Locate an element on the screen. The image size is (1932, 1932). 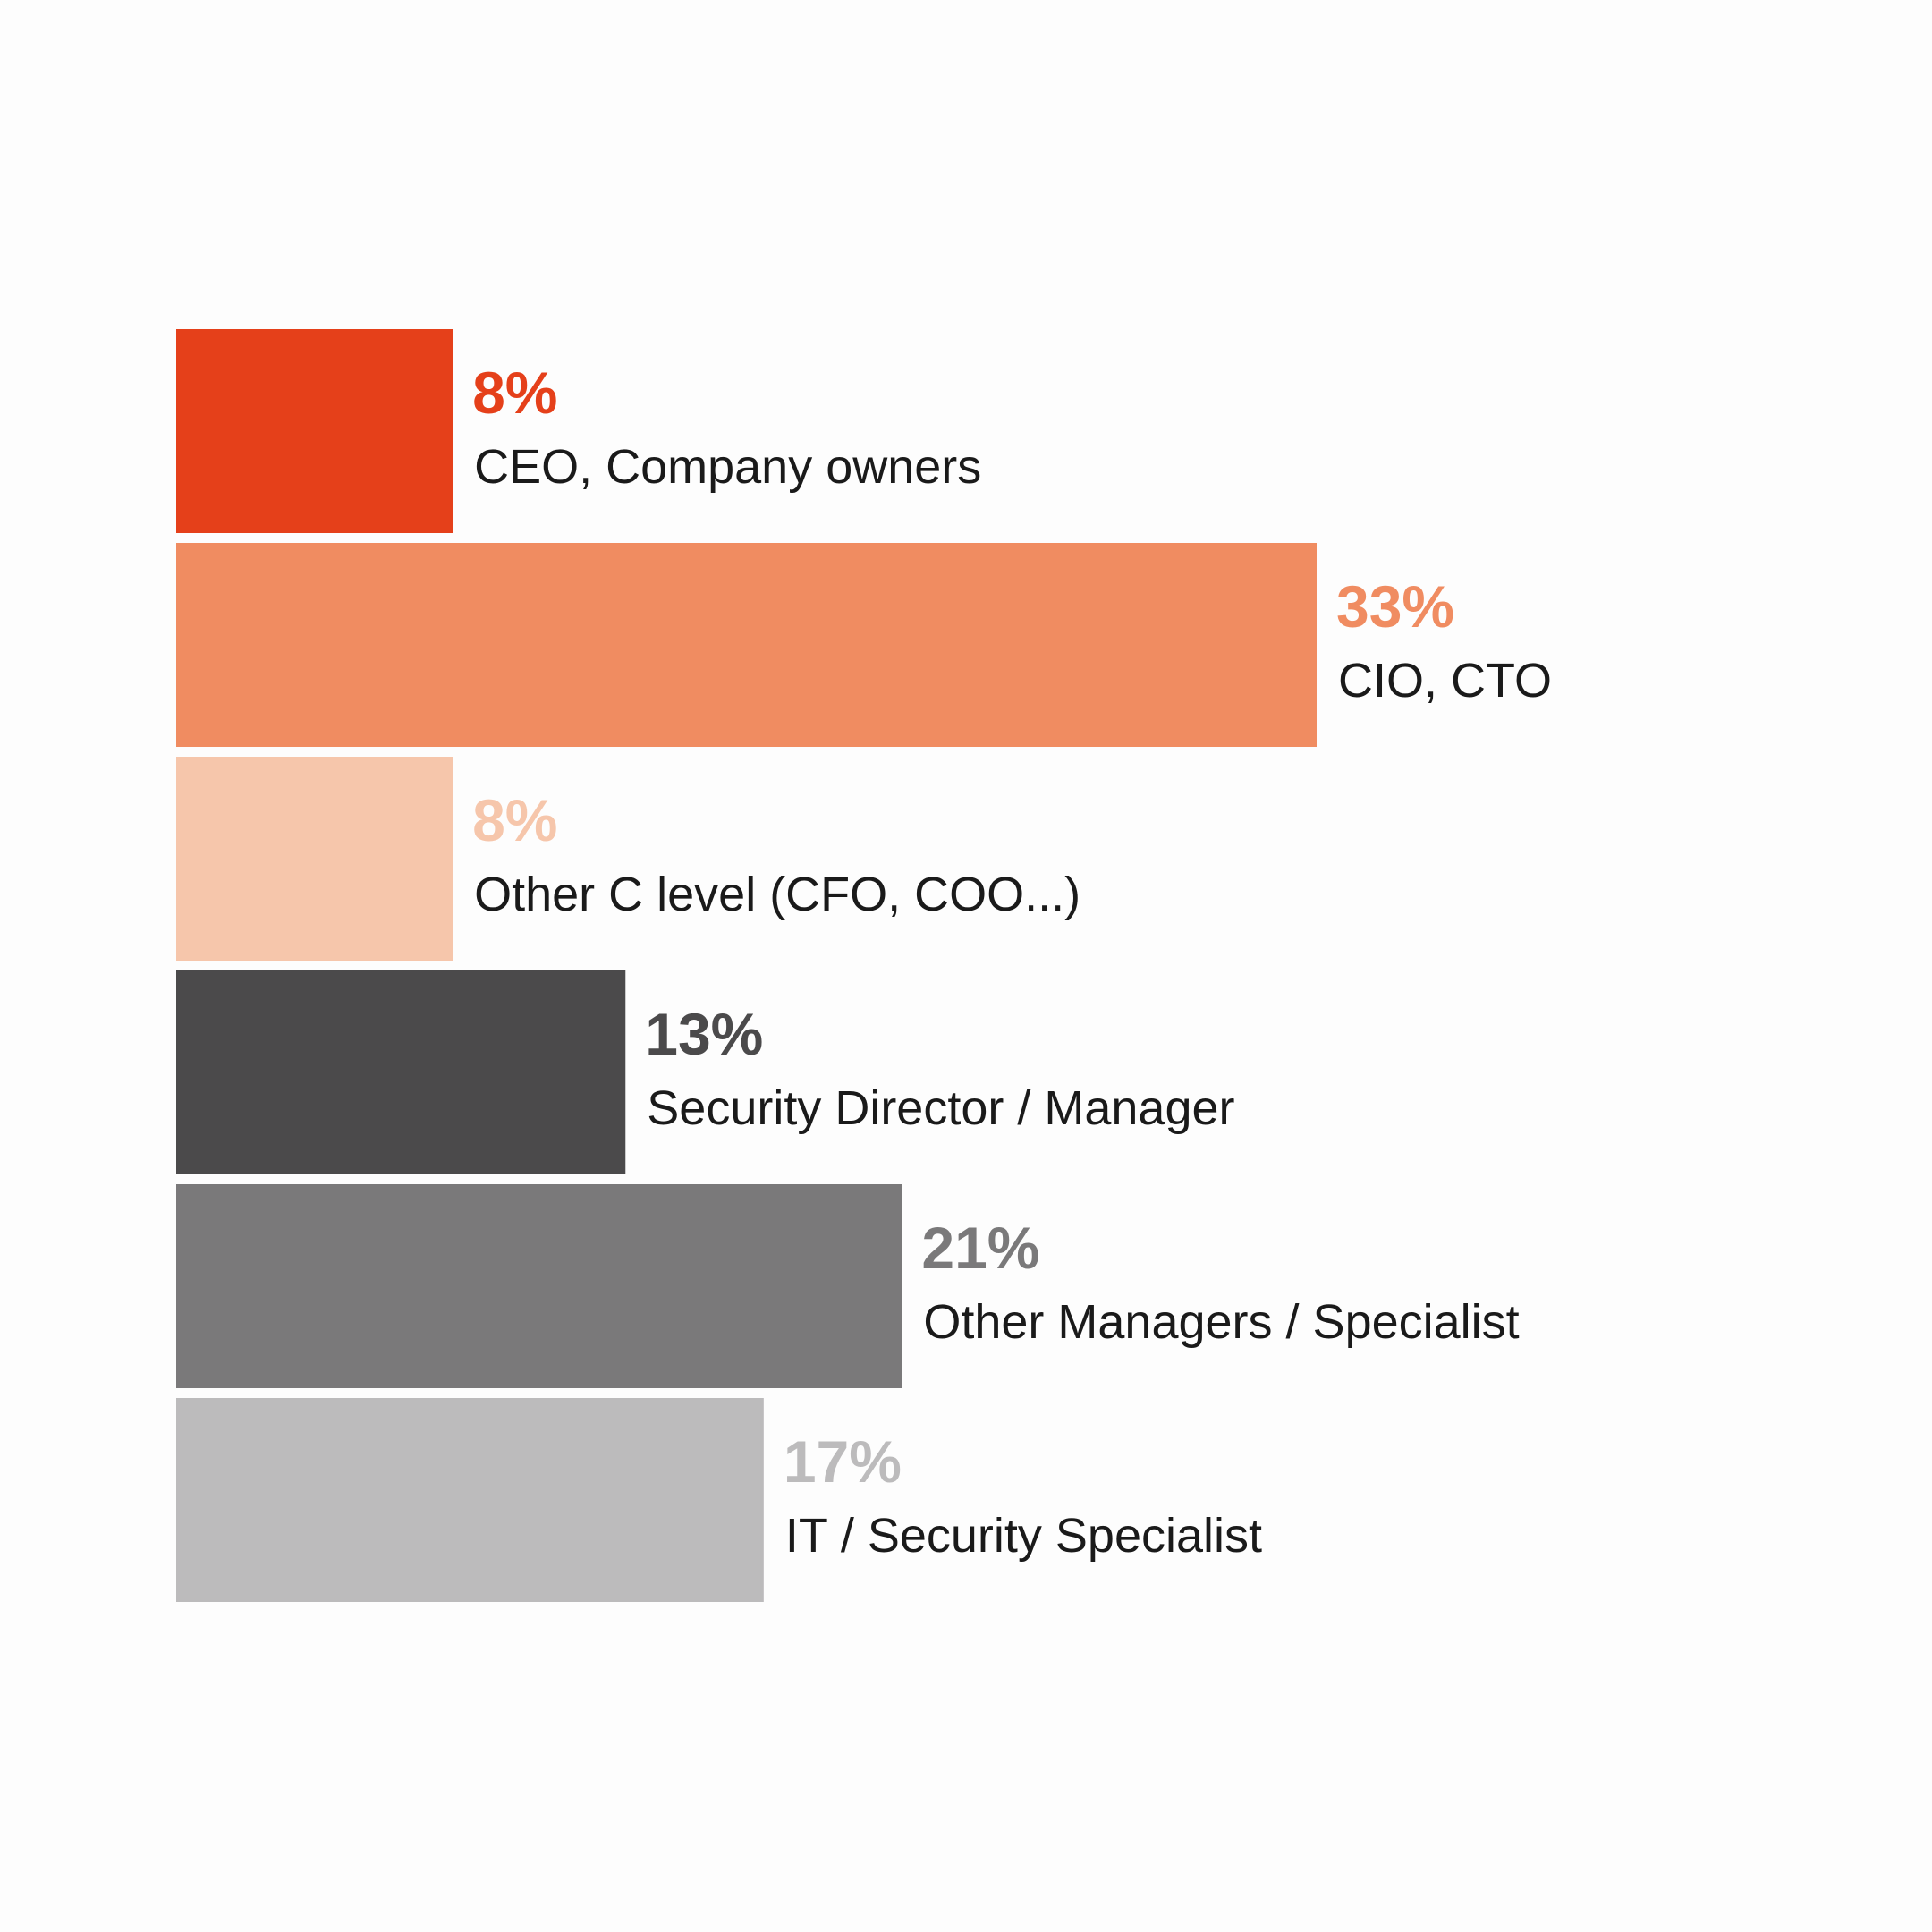
category-label-6: IT / Security Specialist is located at coordinates (1023, 1536).